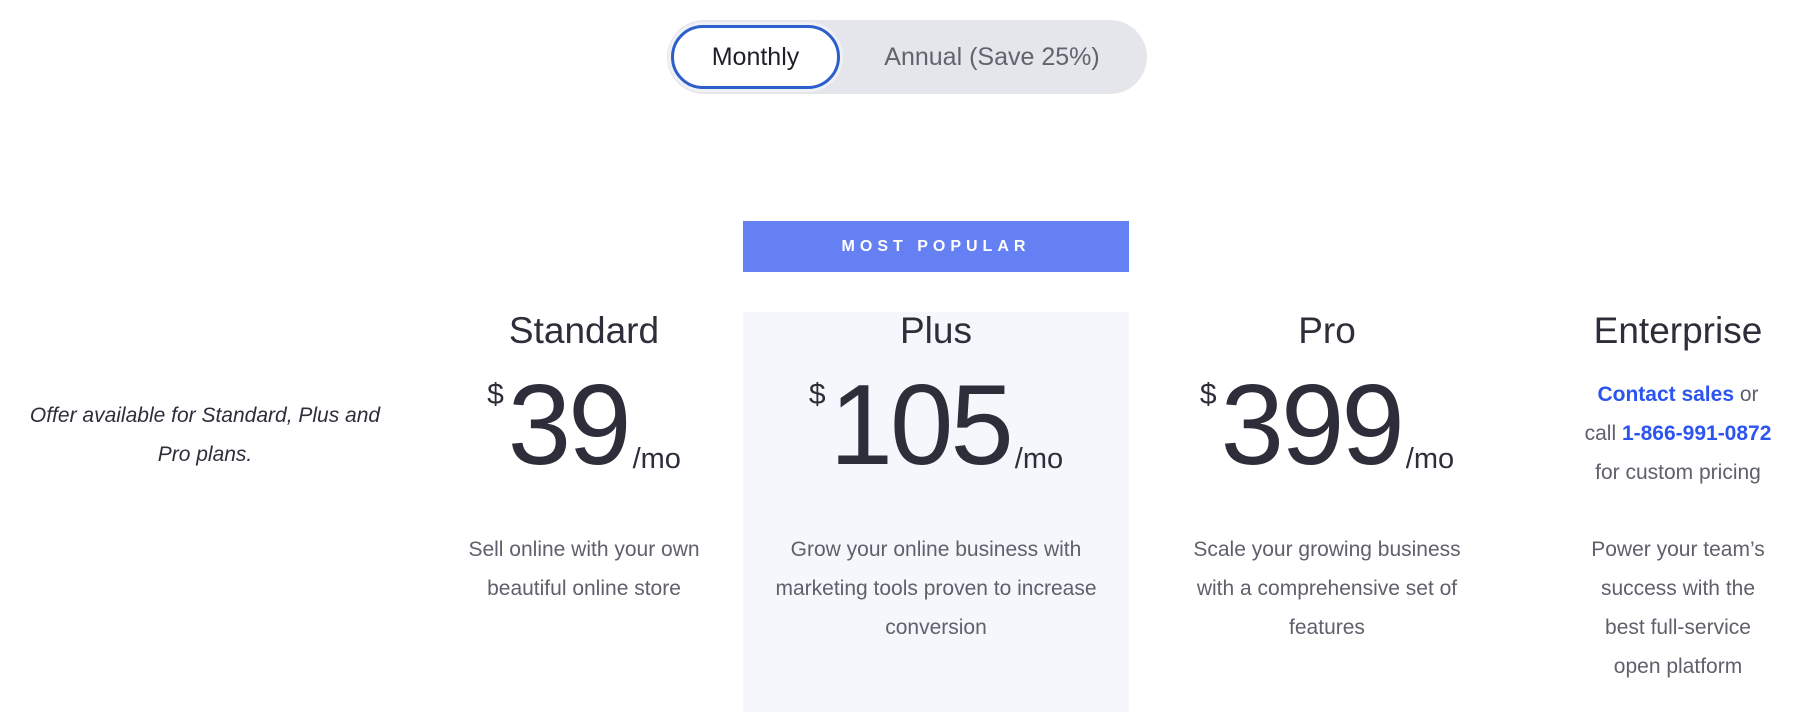 The width and height of the screenshot is (1812, 712). What do you see at coordinates (1327, 330) in the screenshot?
I see `plan-title: Pro` at bounding box center [1327, 330].